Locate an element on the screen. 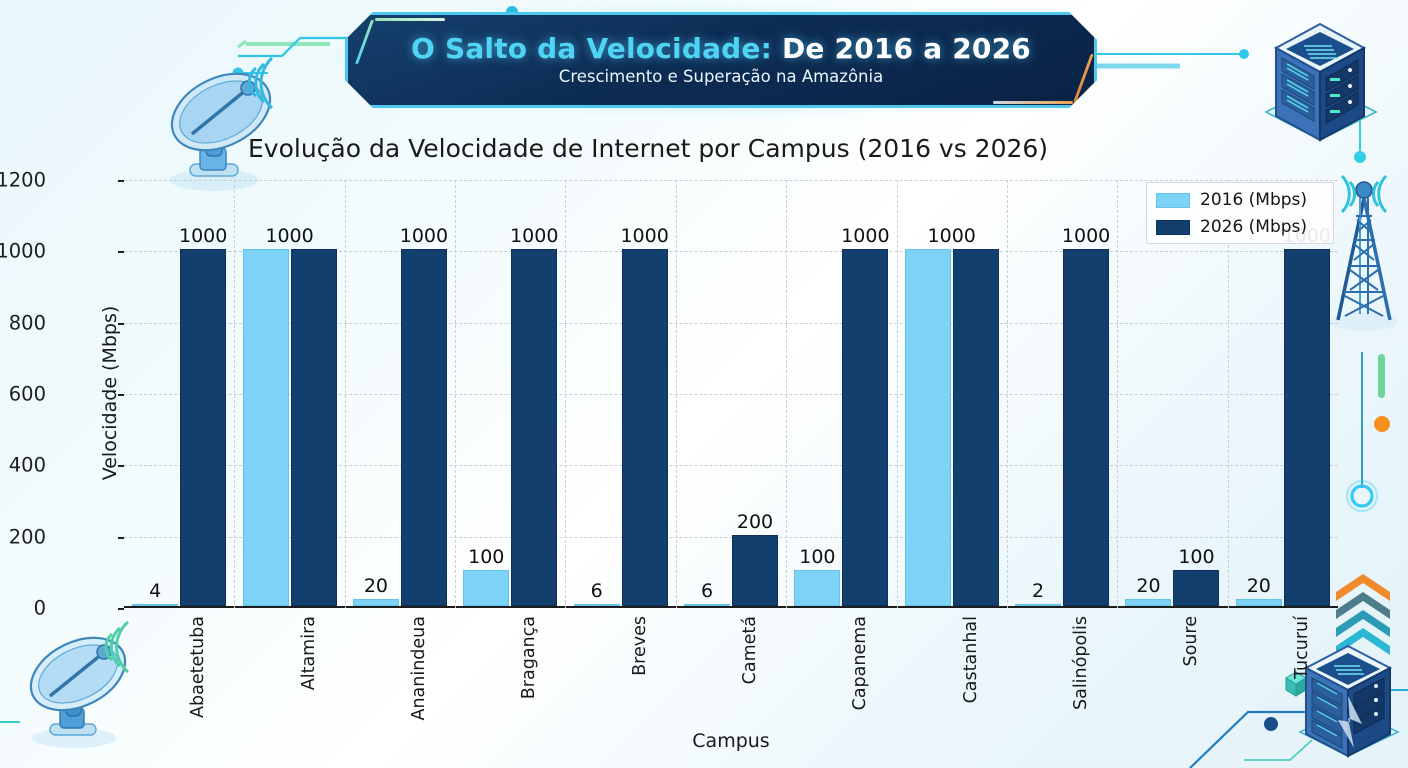 This screenshot has height=768, width=1408. x-axis-label: Campus is located at coordinates (731, 741).